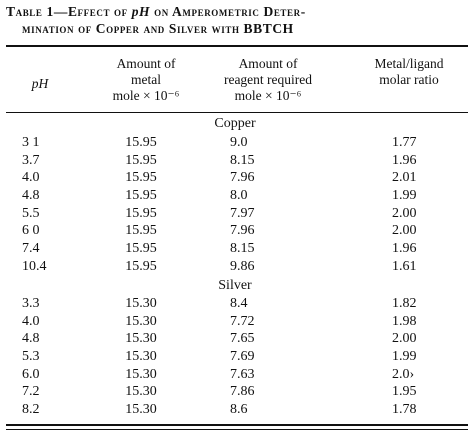 This screenshot has height=433, width=474. Describe the element at coordinates (237, 429) in the screenshot. I see `bottom-rule-thin` at that location.